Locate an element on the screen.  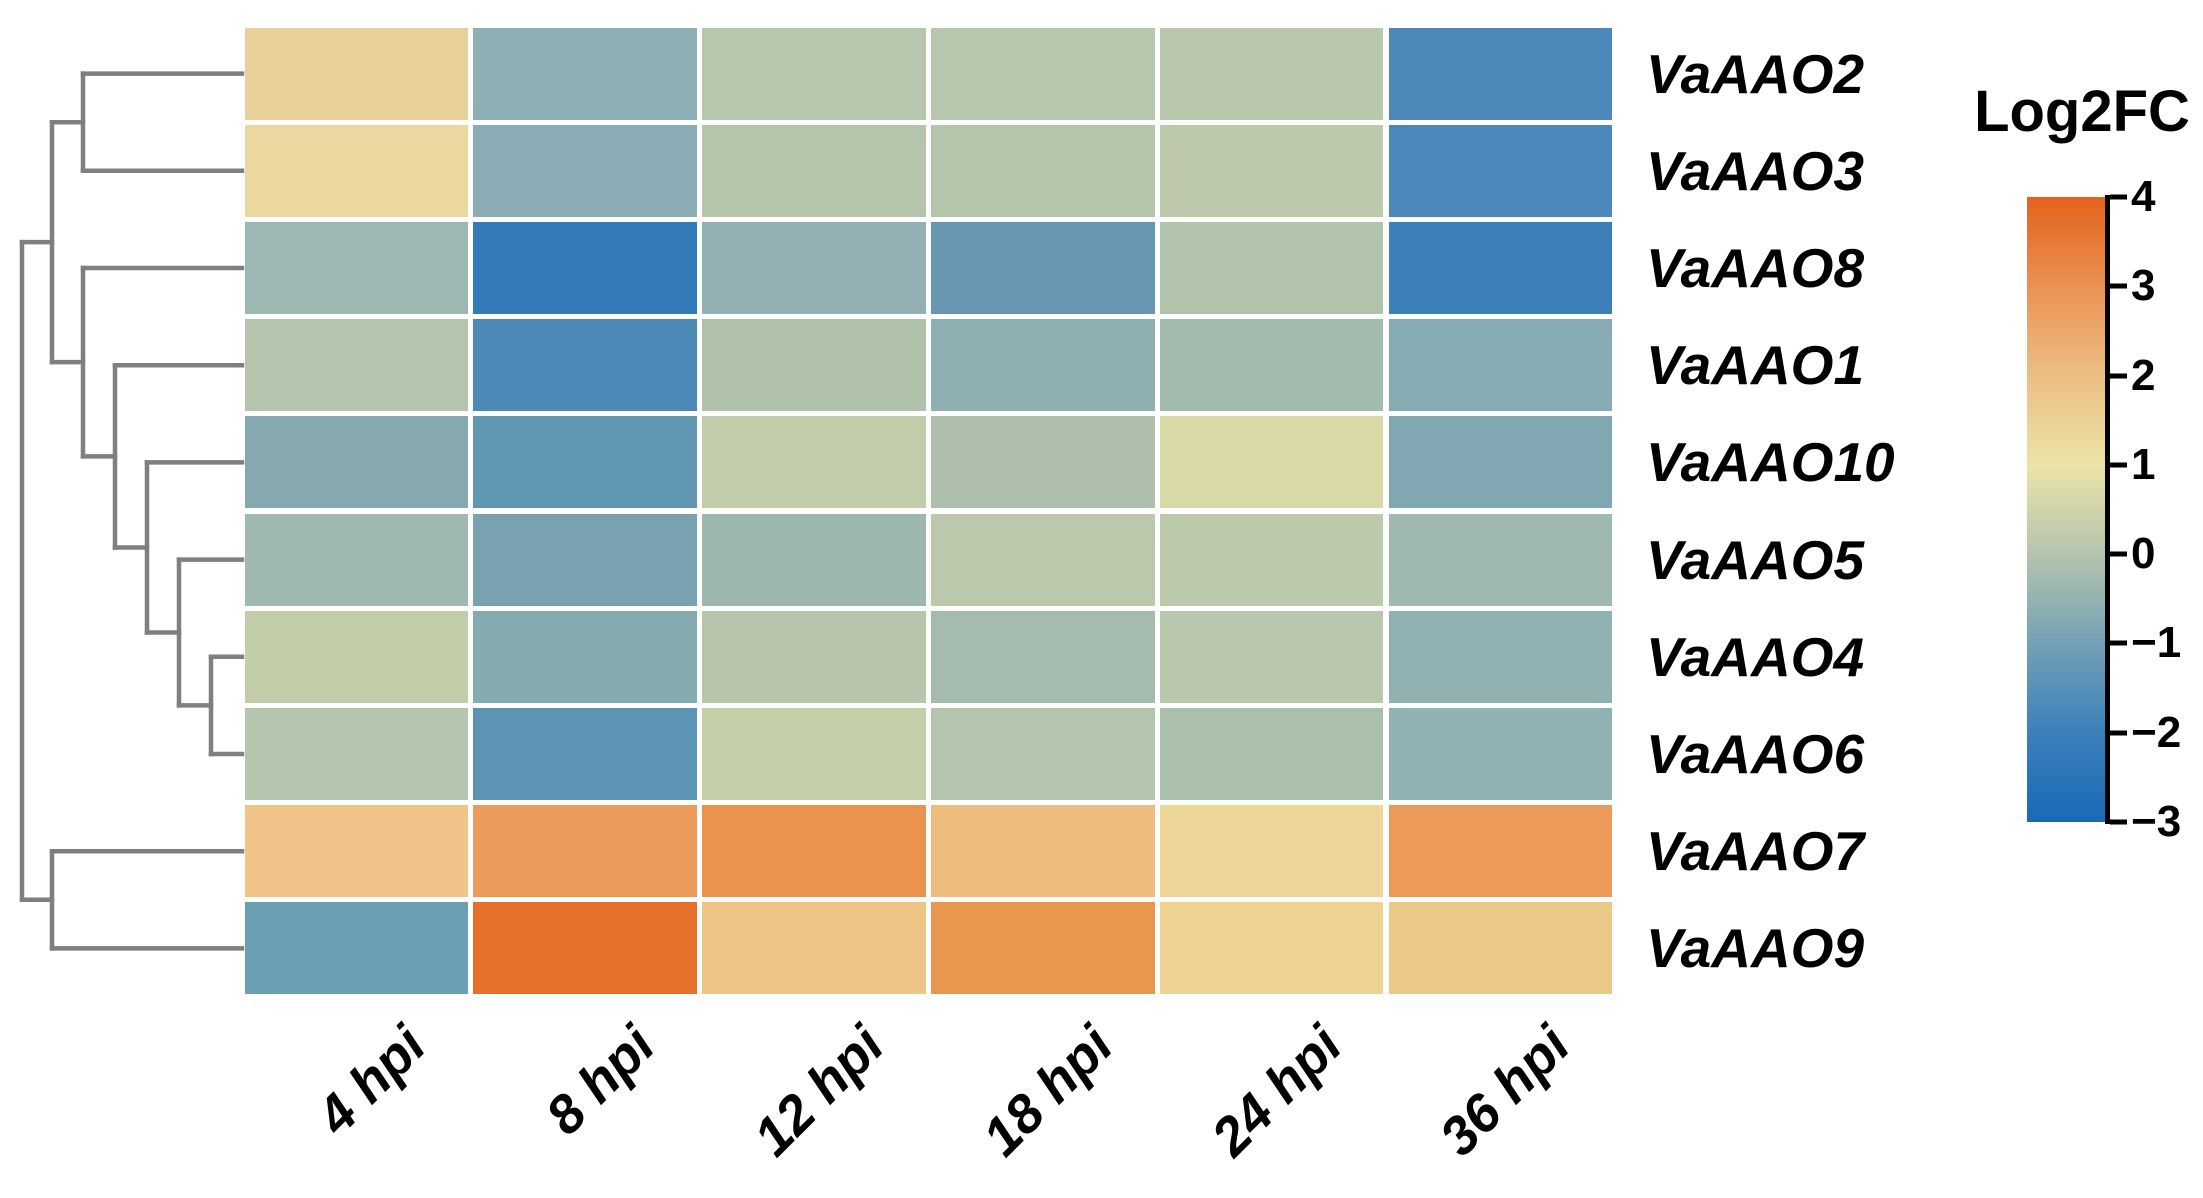
colorbar-tick-label: −1 is located at coordinates (2156, 643).